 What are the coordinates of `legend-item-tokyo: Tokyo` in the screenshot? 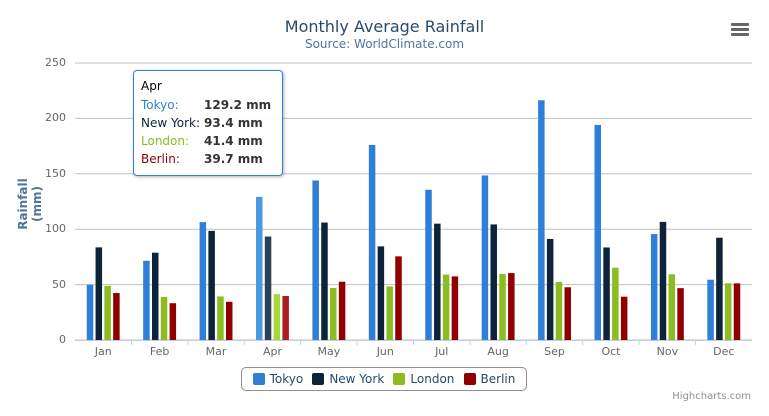 It's located at (278, 379).